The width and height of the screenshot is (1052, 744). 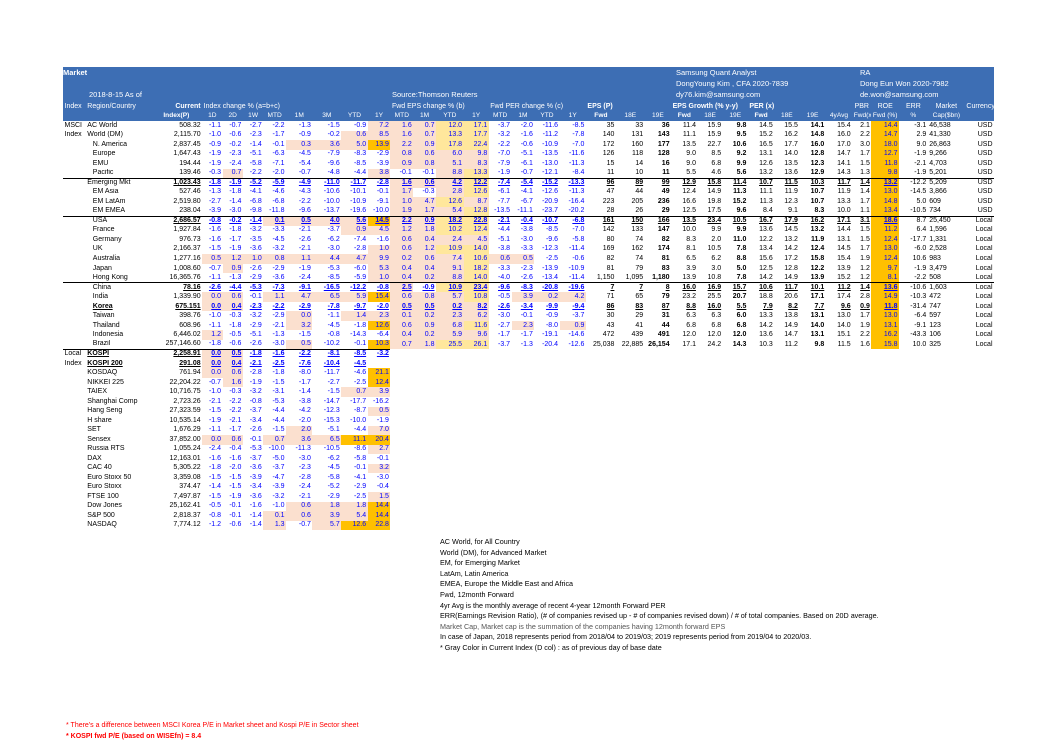 I want to click on cell: 12.3, so click(x=817, y=163).